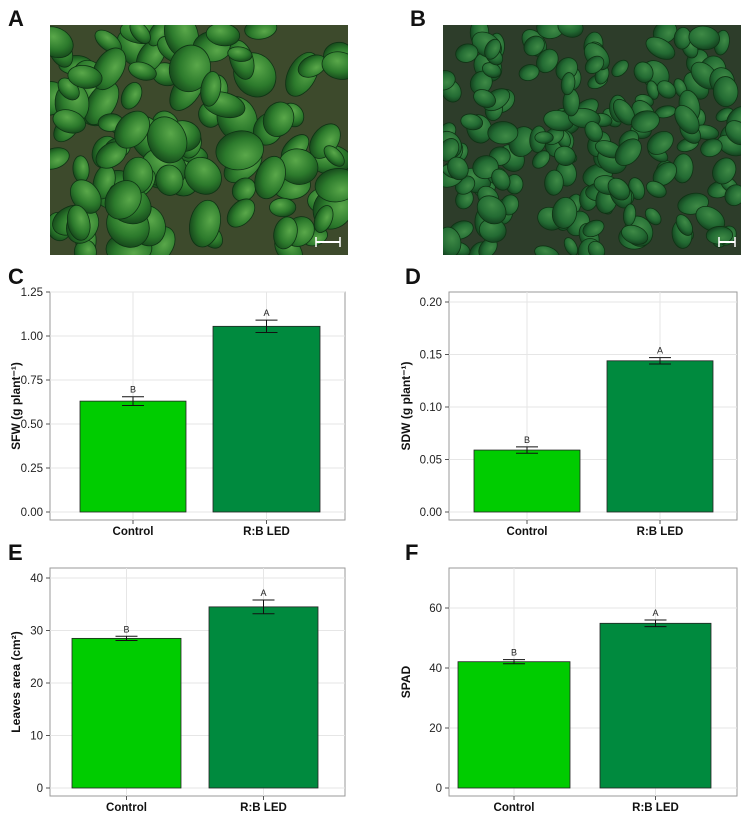 This screenshot has height=817, width=747. What do you see at coordinates (431, 461) in the screenshot?
I see `y-tick-label: 0.05` at bounding box center [431, 461].